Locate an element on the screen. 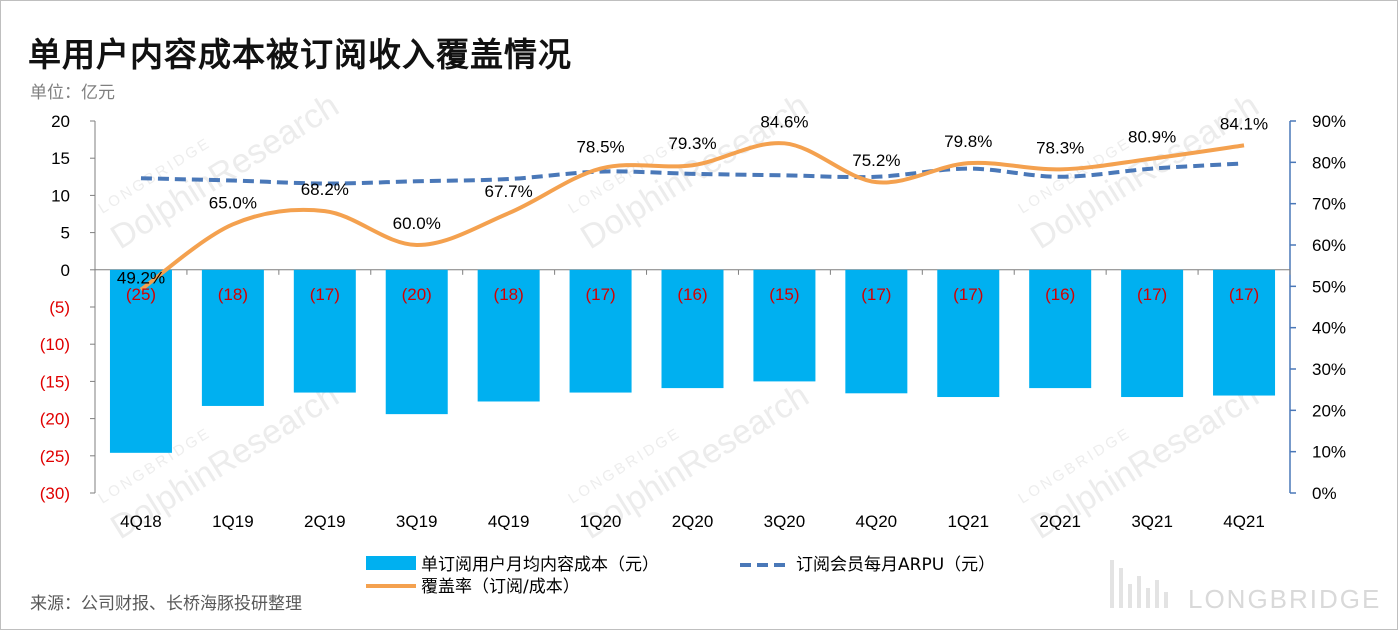 Image resolution: width=1398 pixels, height=630 pixels. cost-bar-label: (25) is located at coordinates (141, 294).